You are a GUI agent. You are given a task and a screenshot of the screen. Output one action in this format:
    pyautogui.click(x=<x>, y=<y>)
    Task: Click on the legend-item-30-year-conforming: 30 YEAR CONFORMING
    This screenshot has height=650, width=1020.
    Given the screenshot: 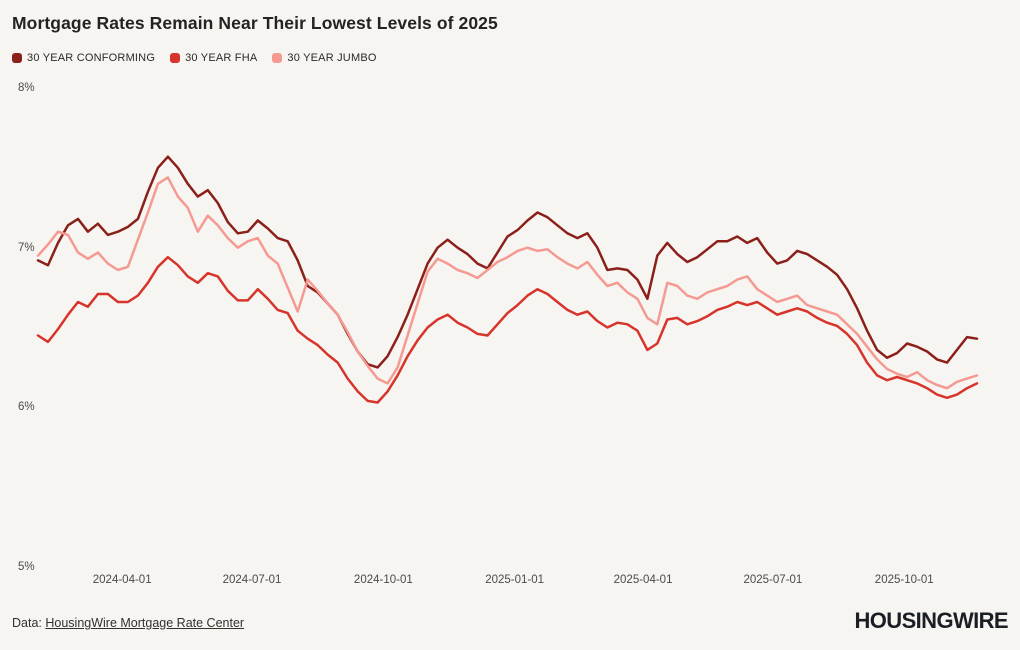 What is the action you would take?
    pyautogui.click(x=83, y=58)
    